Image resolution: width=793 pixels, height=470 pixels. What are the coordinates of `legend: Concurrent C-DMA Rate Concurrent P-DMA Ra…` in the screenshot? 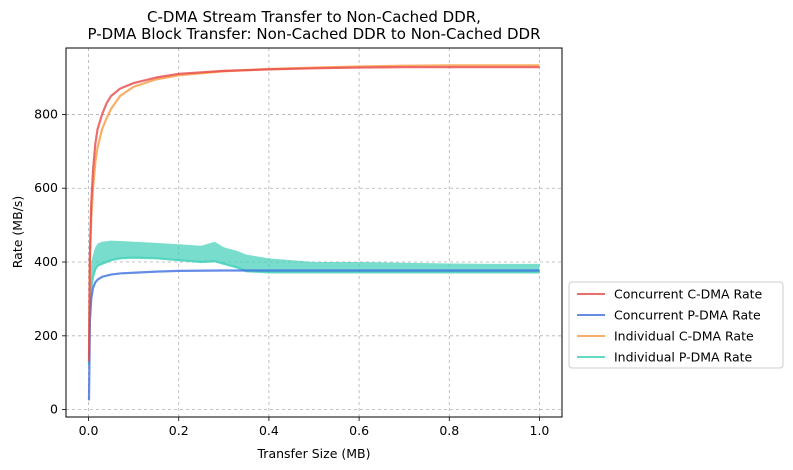 It's located at (676, 325).